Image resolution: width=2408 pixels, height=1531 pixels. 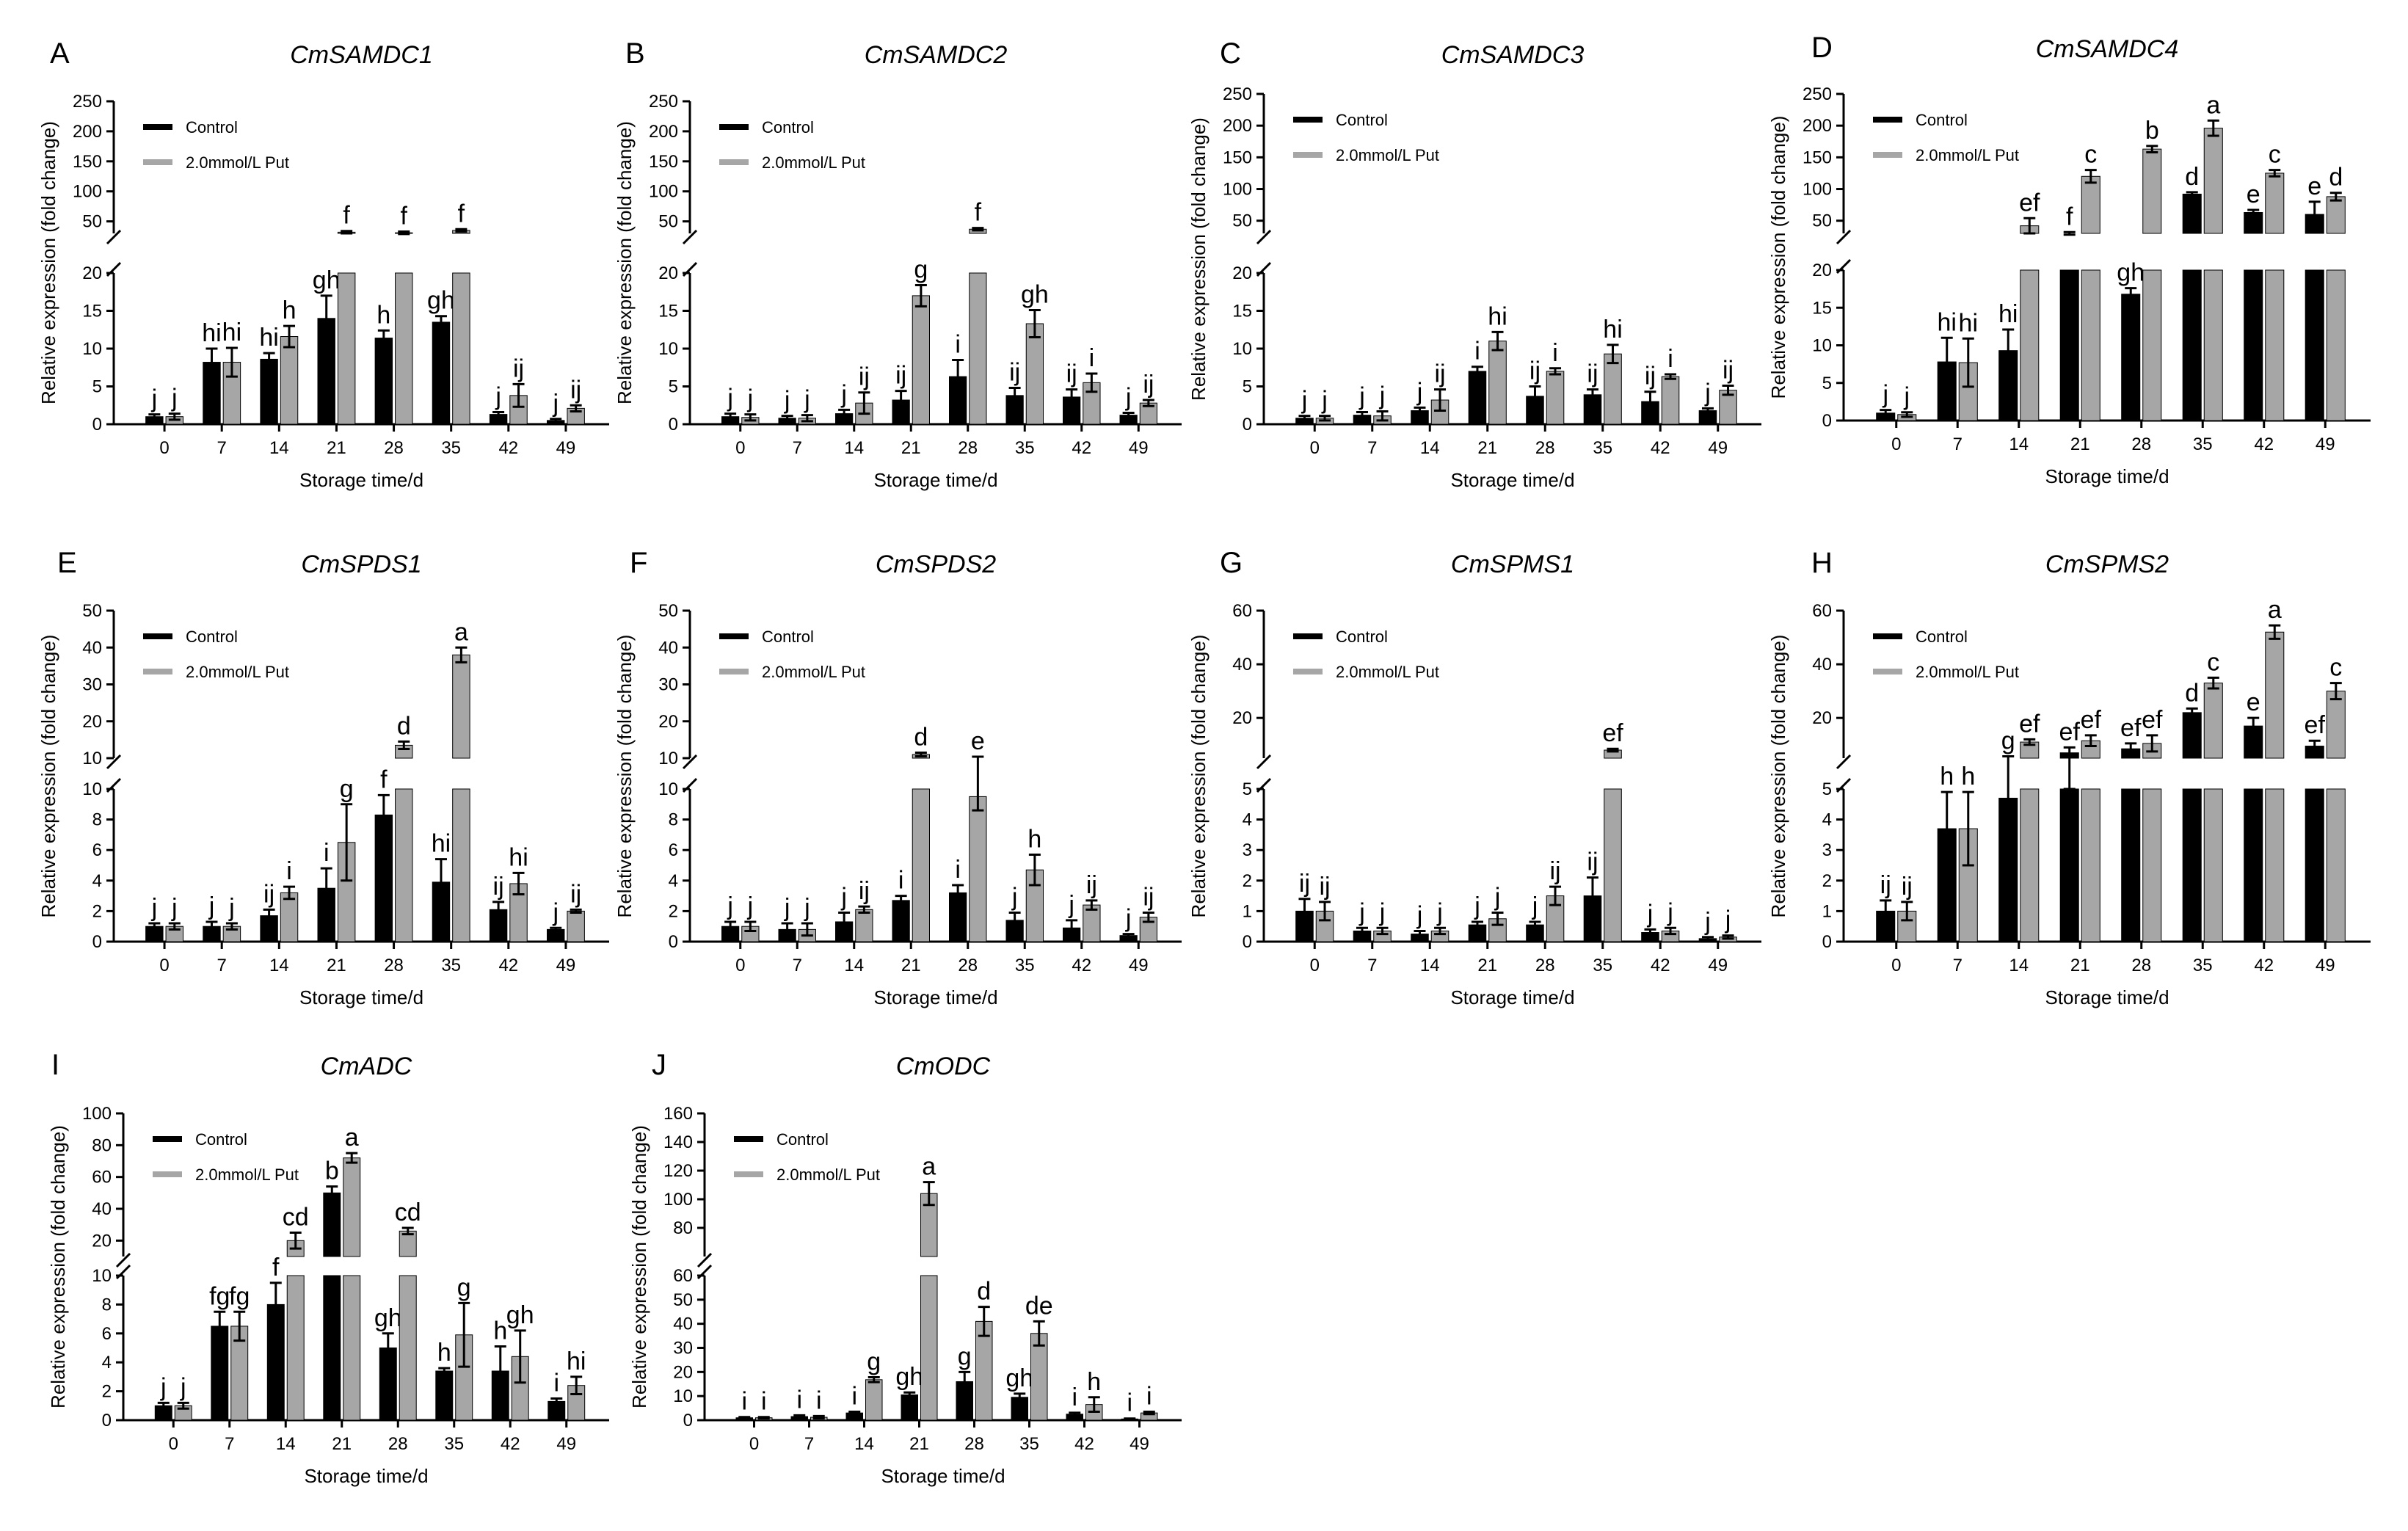 What do you see at coordinates (1231, 563) in the screenshot?
I see `panel-letter: G` at bounding box center [1231, 563].